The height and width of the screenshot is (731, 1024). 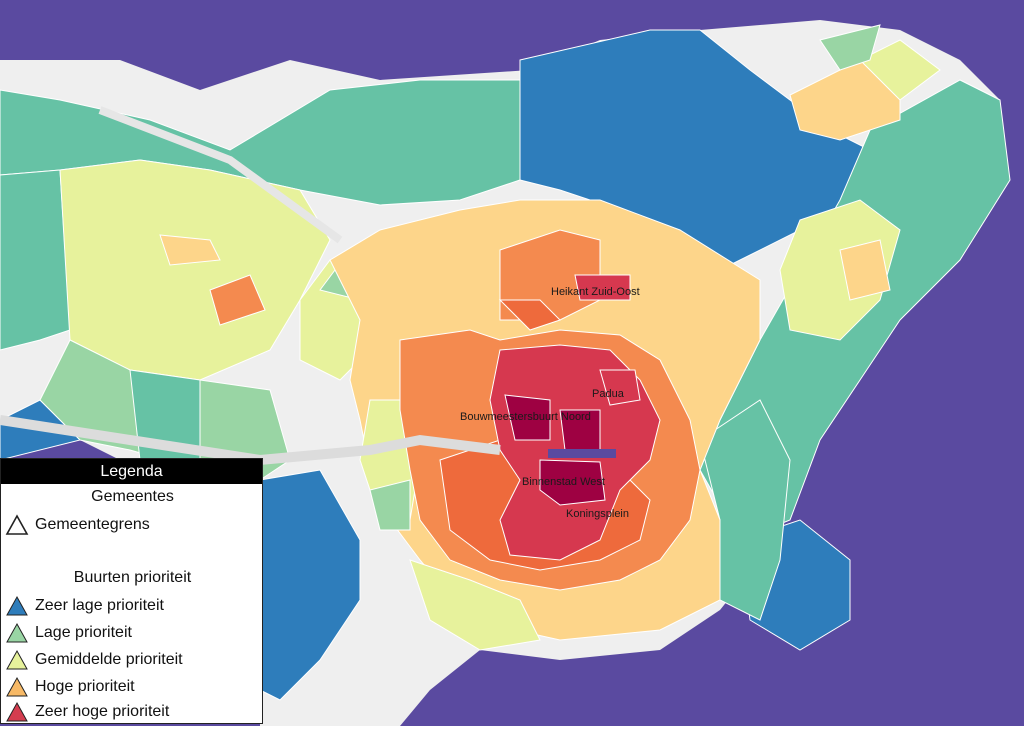 I want to click on legend-group-buurten: Buurten prioriteit, so click(x=132, y=577).